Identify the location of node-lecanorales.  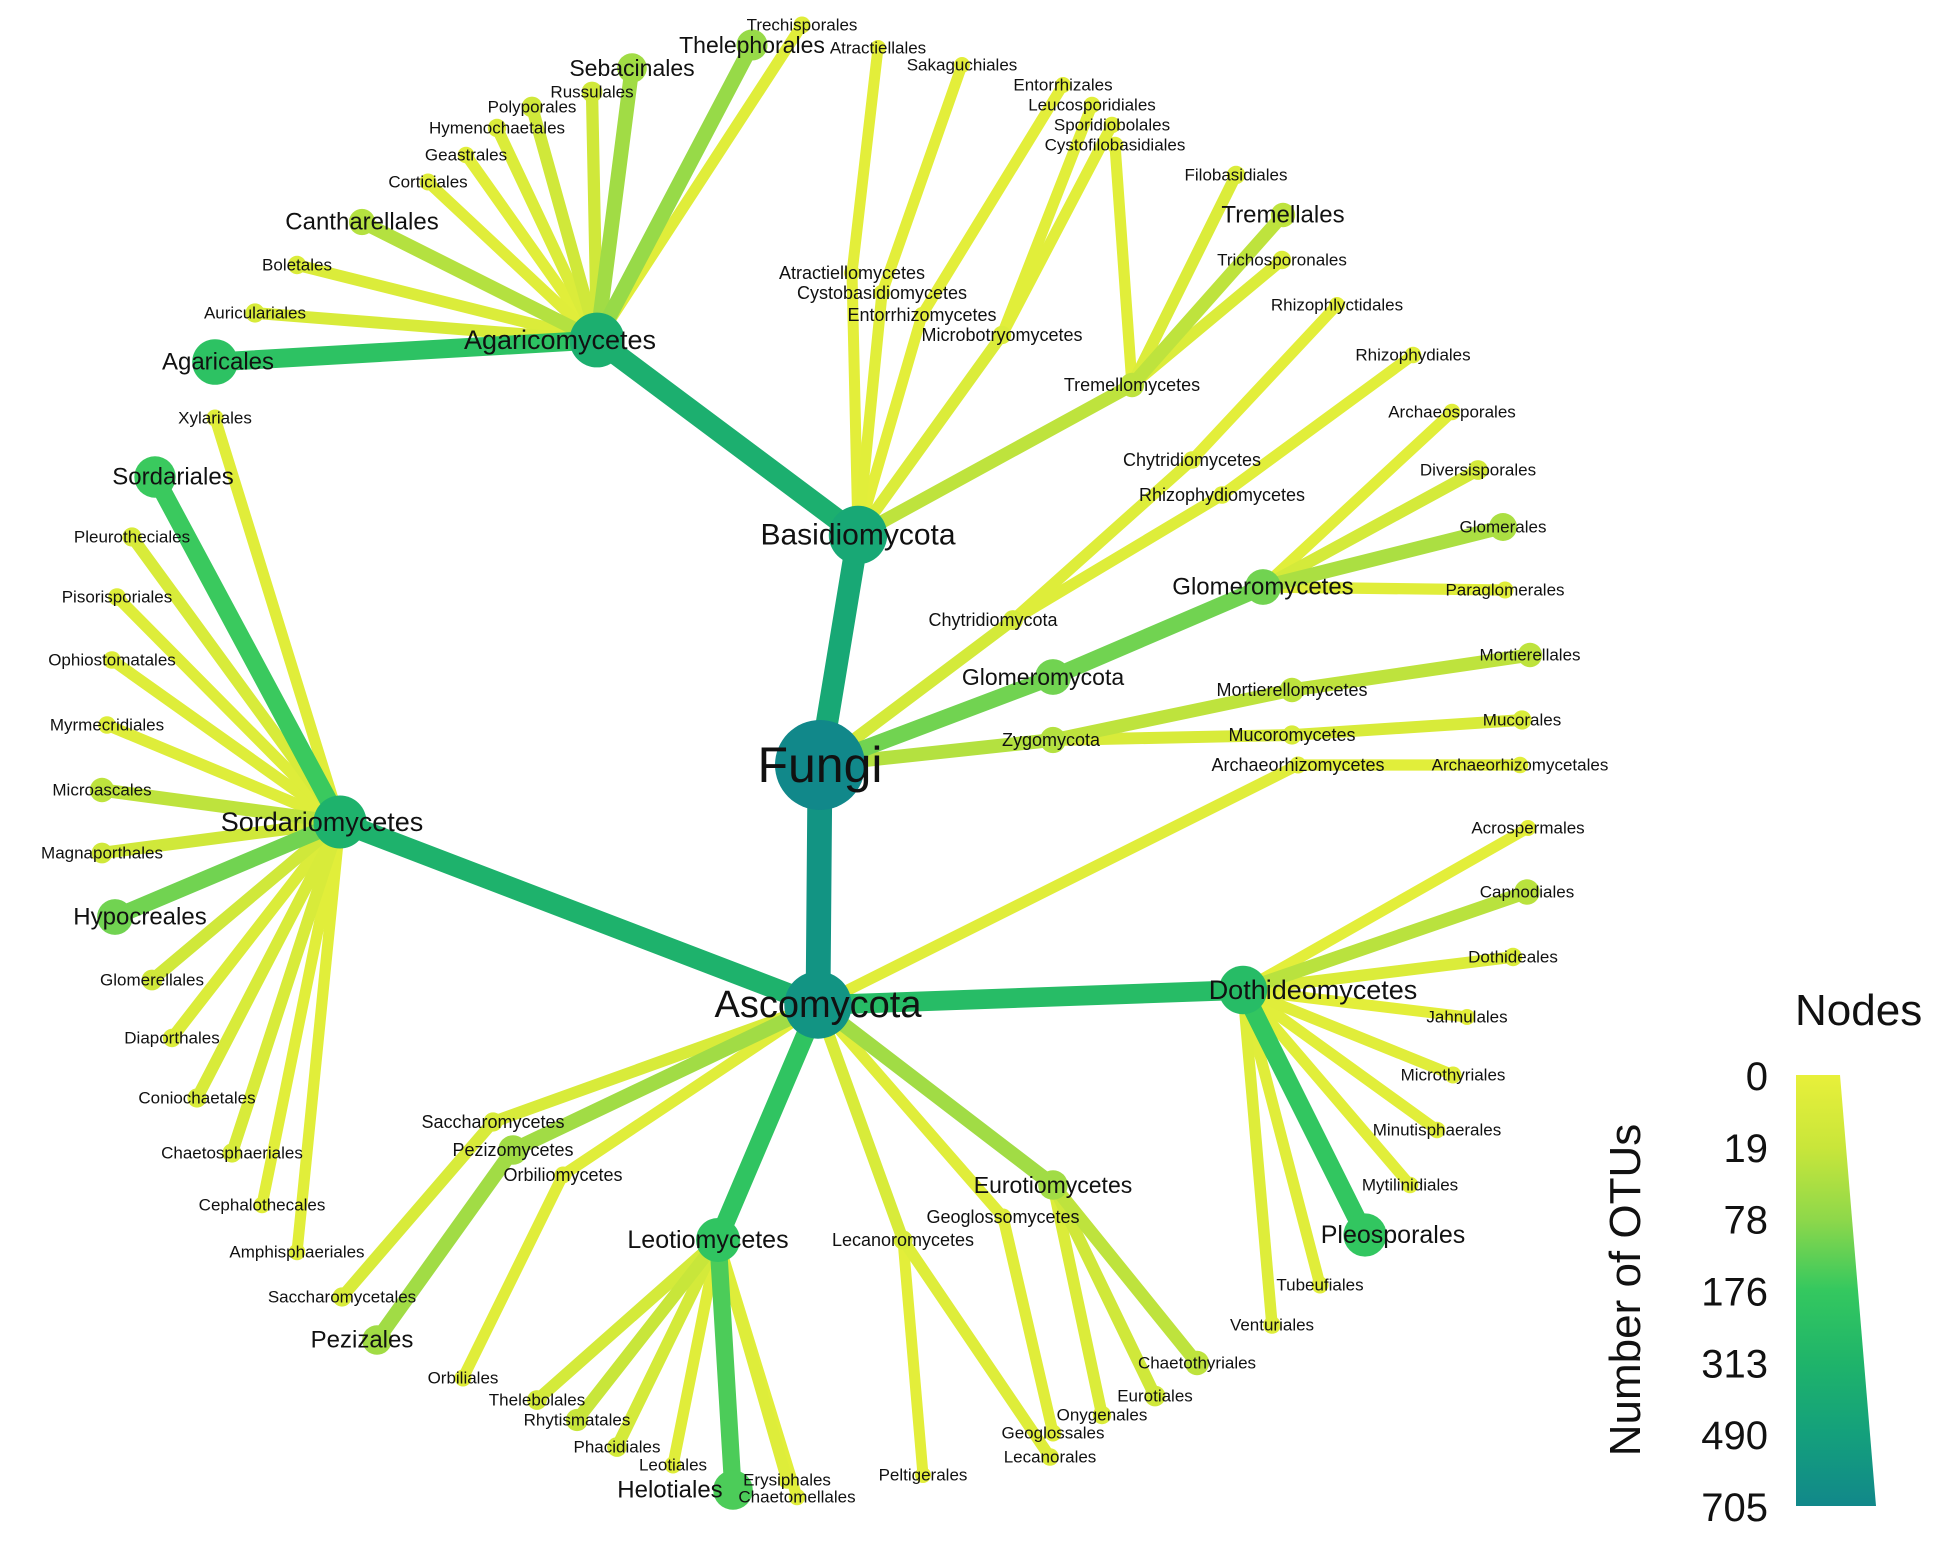
(1050, 1457).